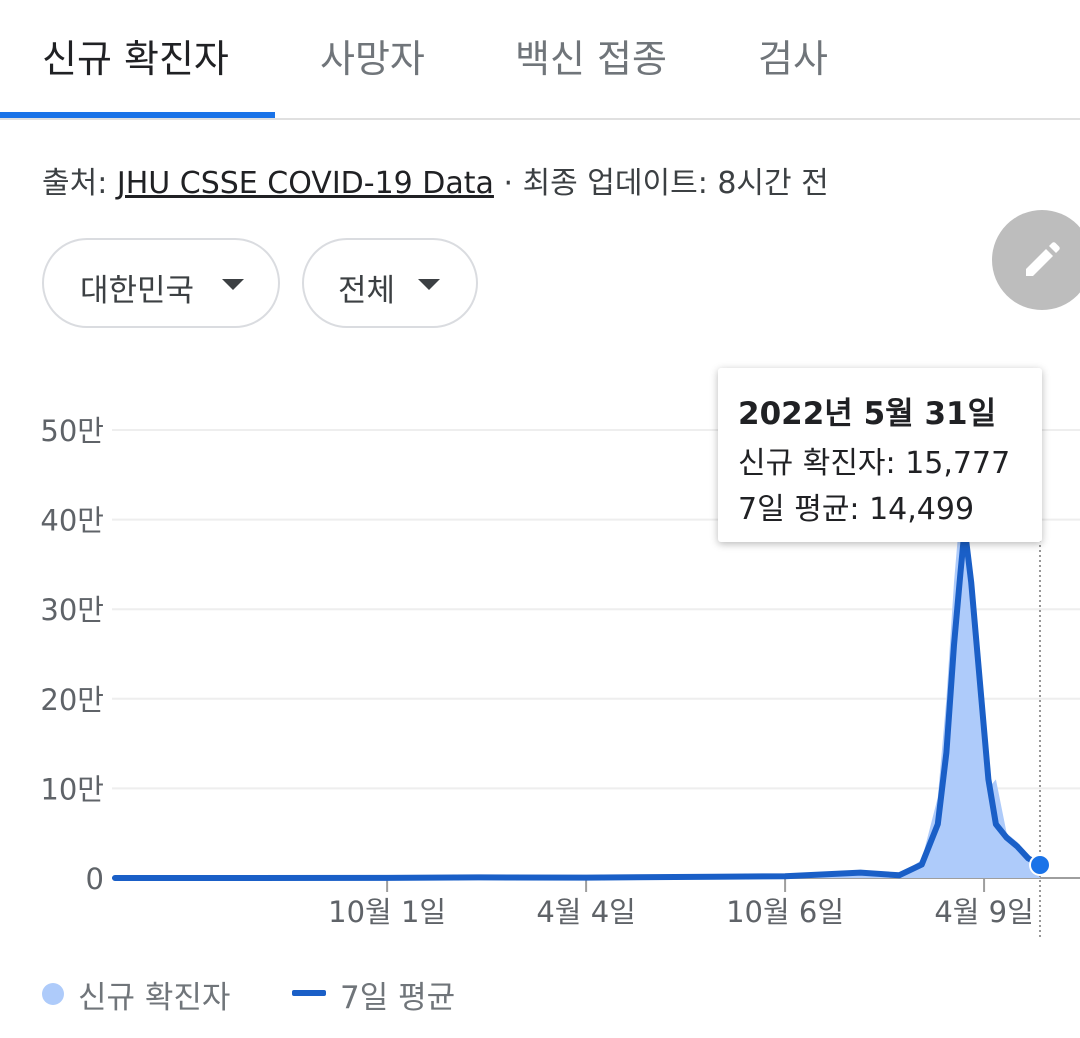 The width and height of the screenshot is (1080, 1038). Describe the element at coordinates (585, 912) in the screenshot. I see `x-tick-label: 4월 4일` at that location.